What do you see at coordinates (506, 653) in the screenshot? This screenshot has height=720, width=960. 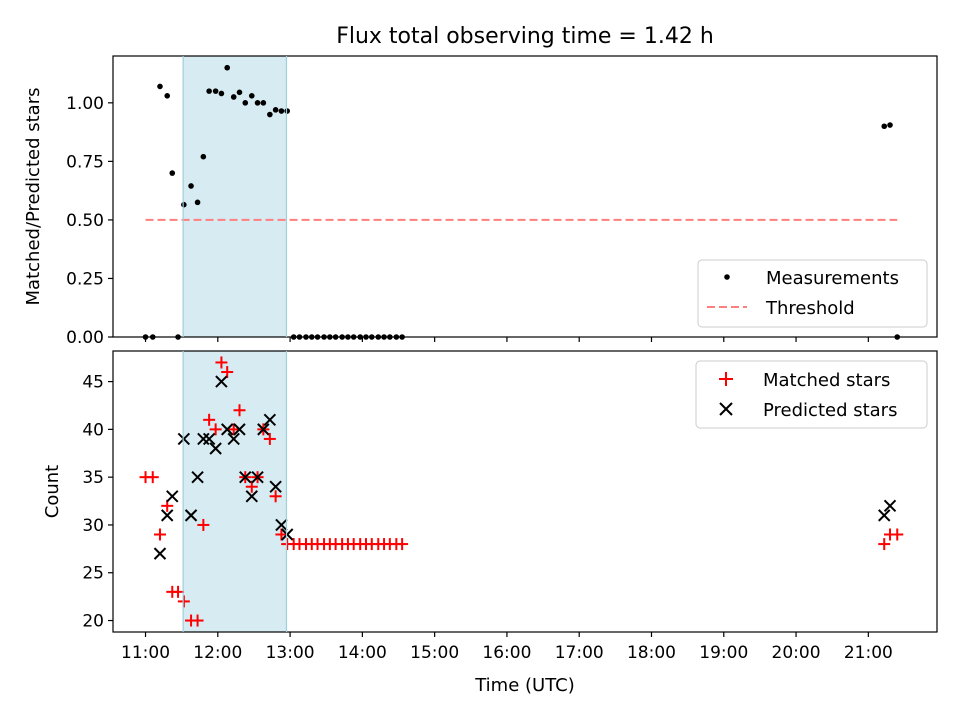 I see `x-tick-label: 16:00` at bounding box center [506, 653].